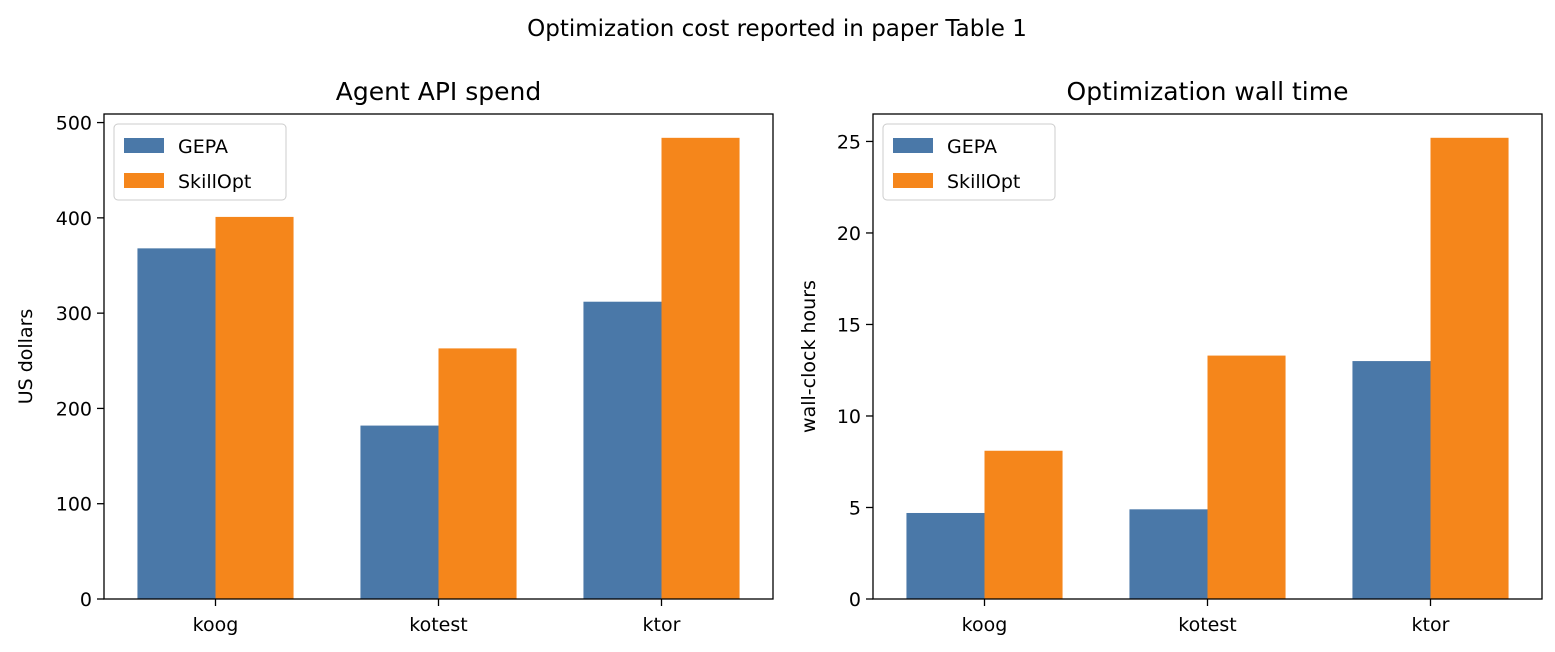 The height and width of the screenshot is (652, 1555). Describe the element at coordinates (809, 356) in the screenshot. I see `y-axis-label: wall-clock hours` at that location.